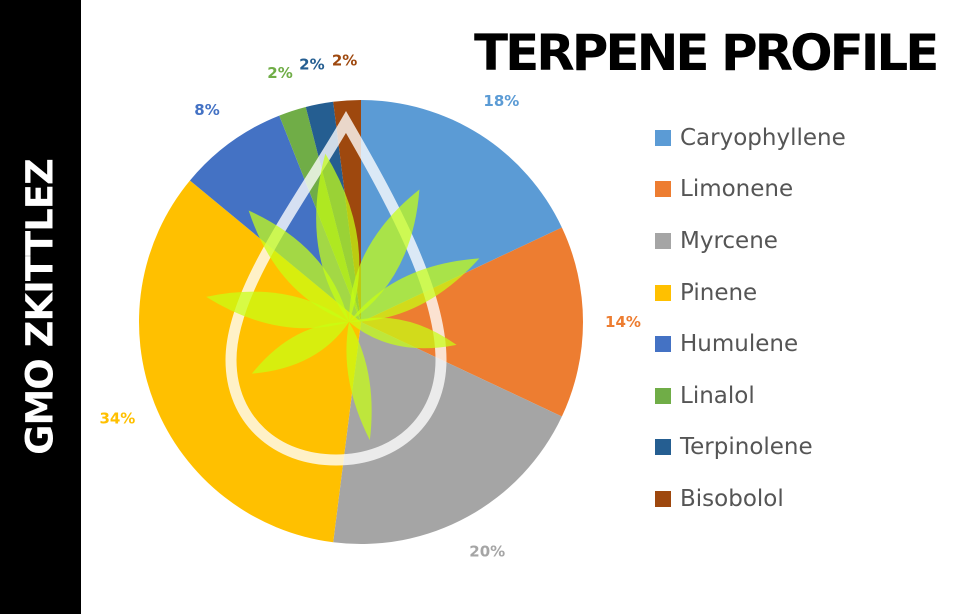  Describe the element at coordinates (706, 53) in the screenshot. I see `chart-title: TERPENE PROFILE` at that location.